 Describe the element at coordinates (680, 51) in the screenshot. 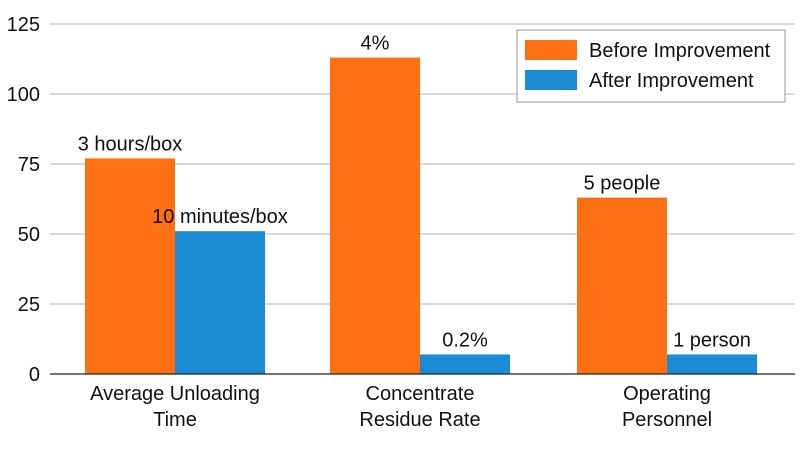

I see `legend-label: Before Improvement` at that location.